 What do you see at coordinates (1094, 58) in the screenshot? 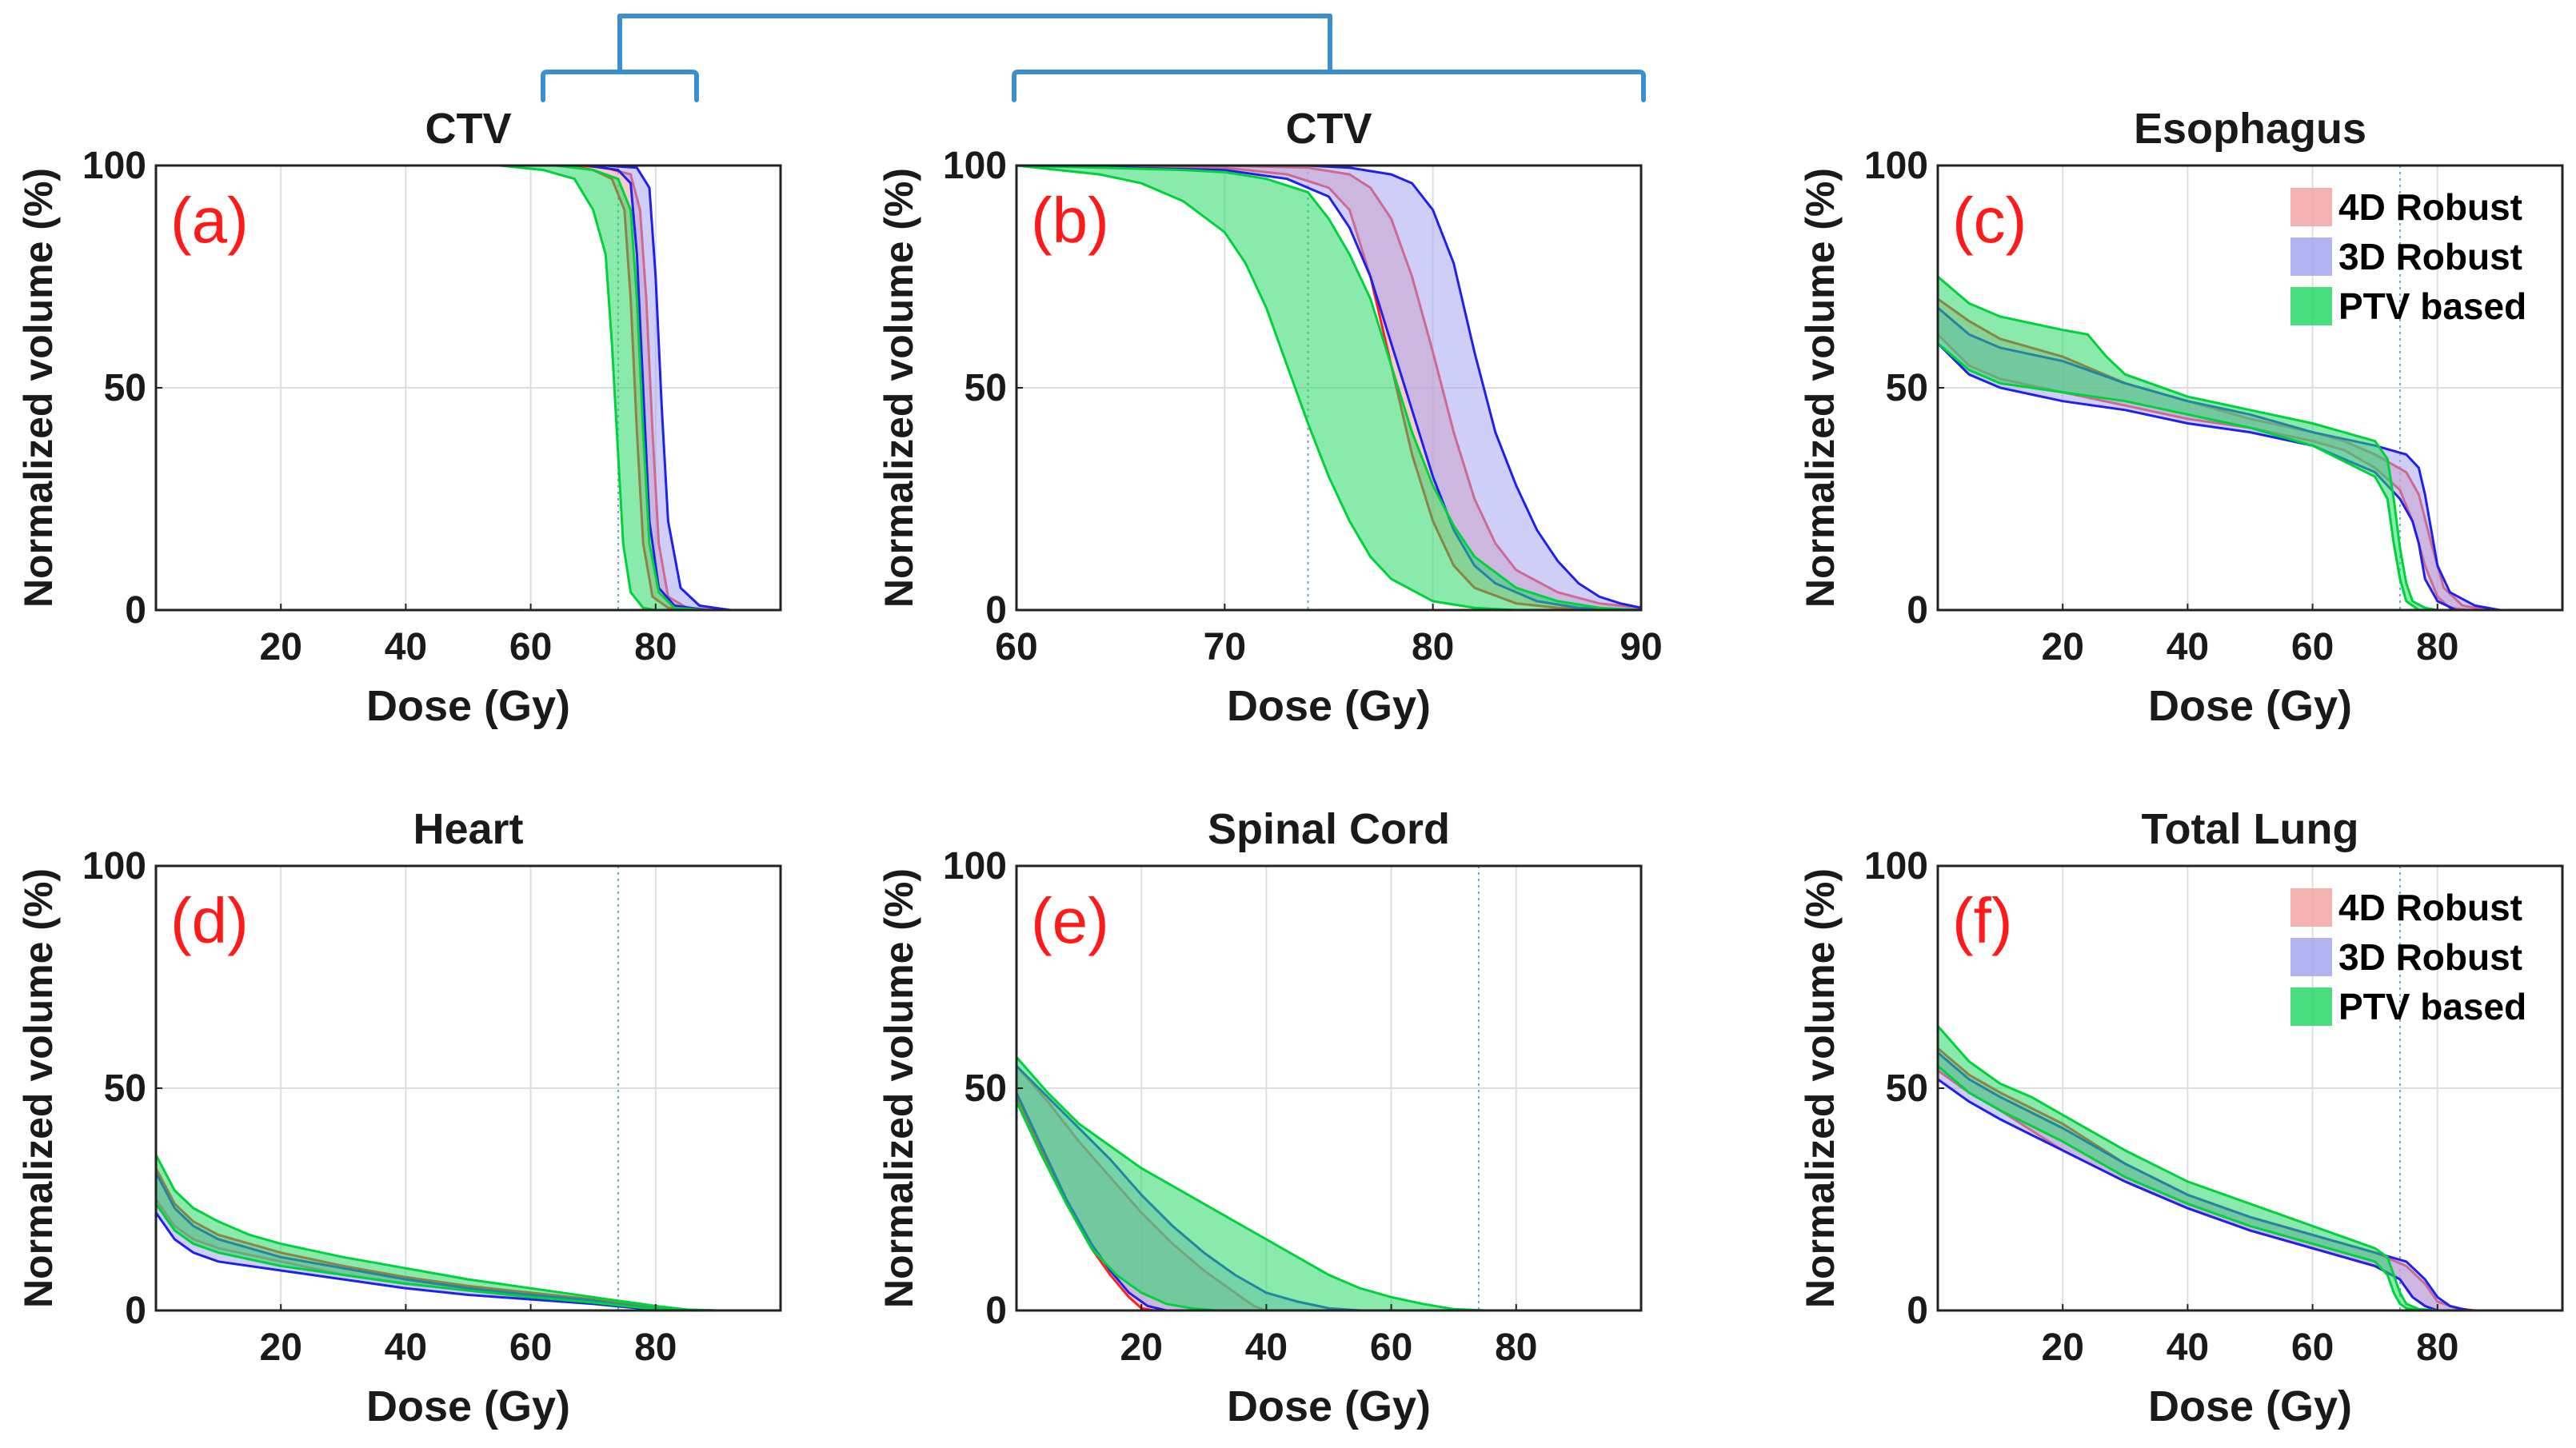
I see `comparison-bracket` at bounding box center [1094, 58].